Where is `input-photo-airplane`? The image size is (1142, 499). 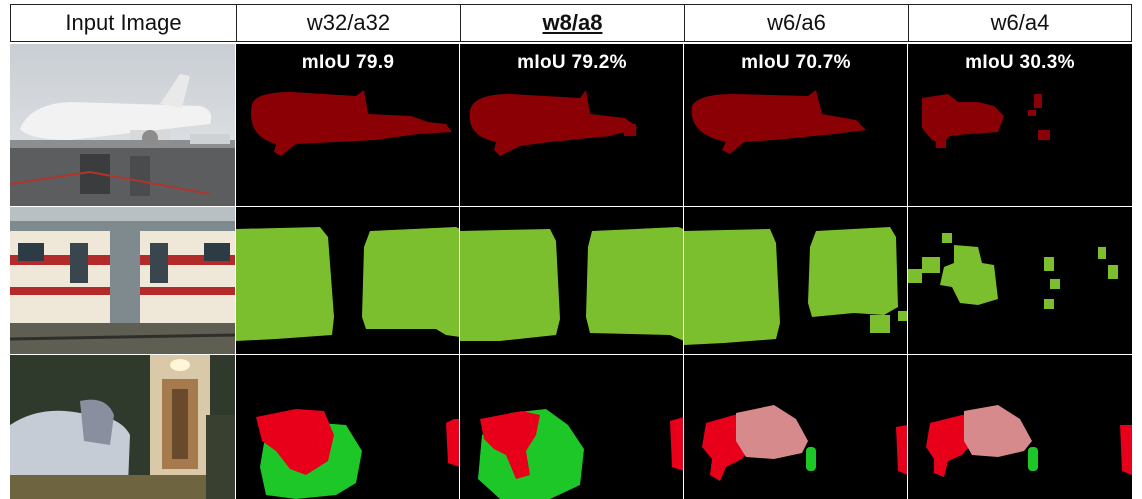 input-photo-airplane is located at coordinates (122, 125).